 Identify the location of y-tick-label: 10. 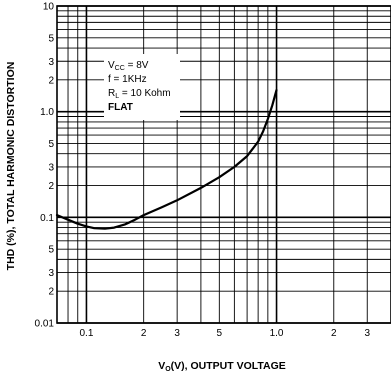
(49, 7).